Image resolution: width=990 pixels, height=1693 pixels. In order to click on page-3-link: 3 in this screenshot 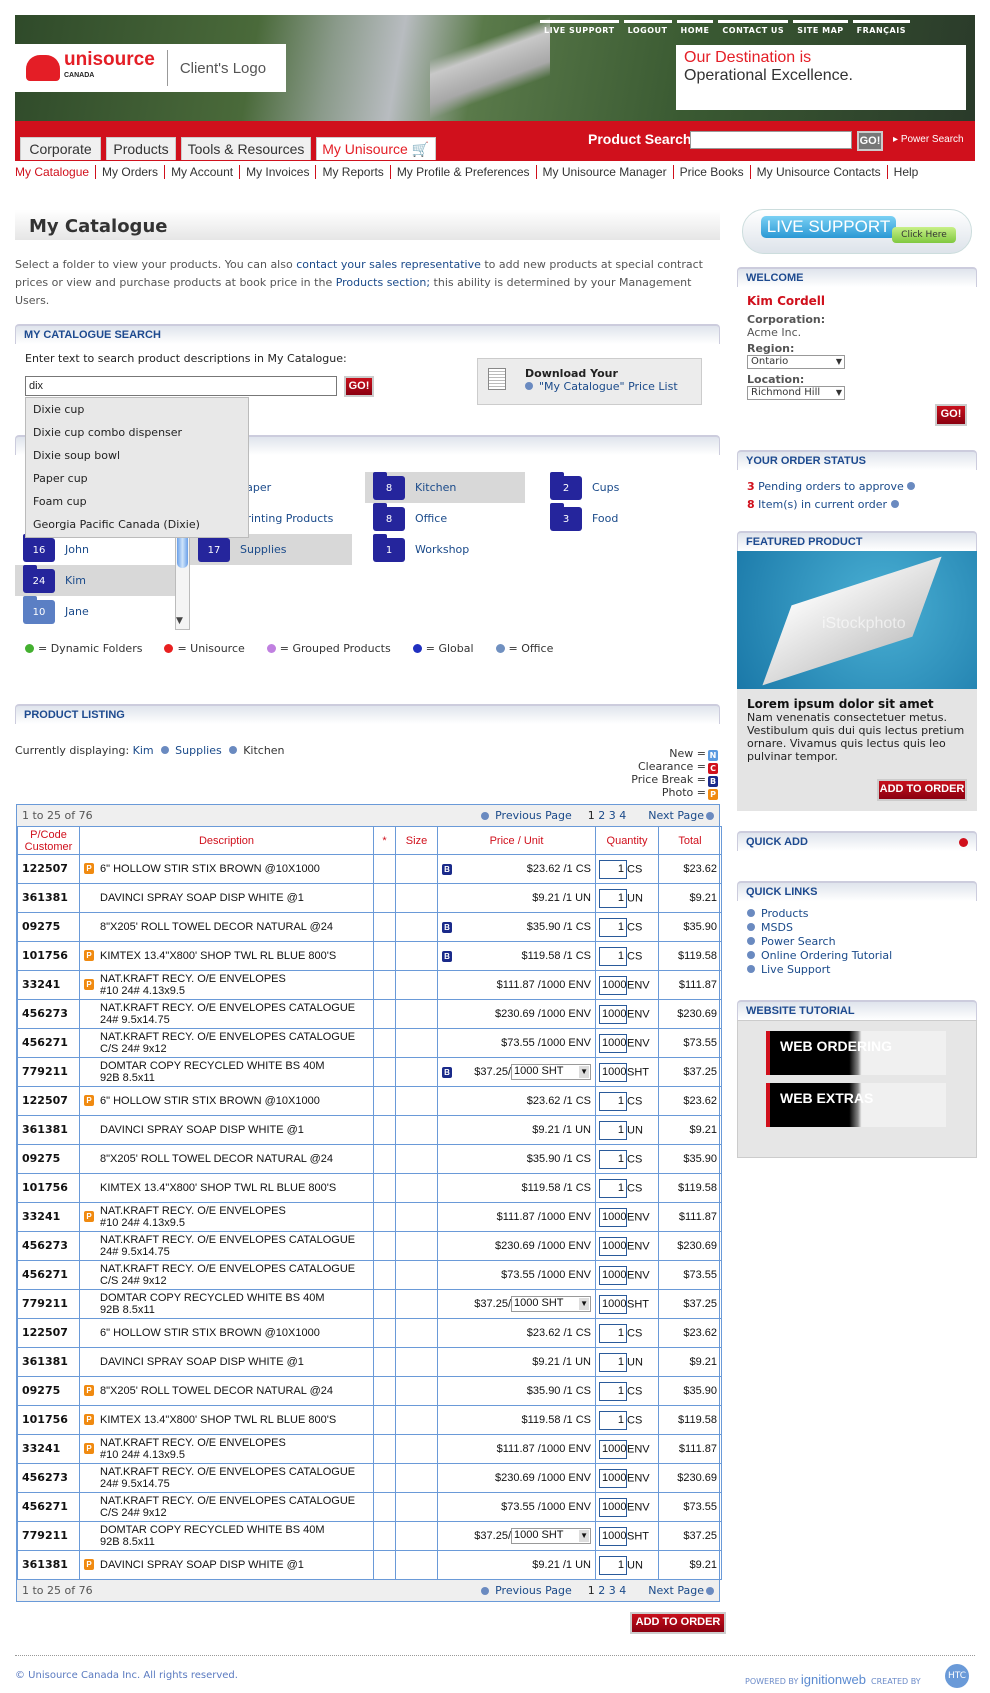, I will do `click(612, 815)`.